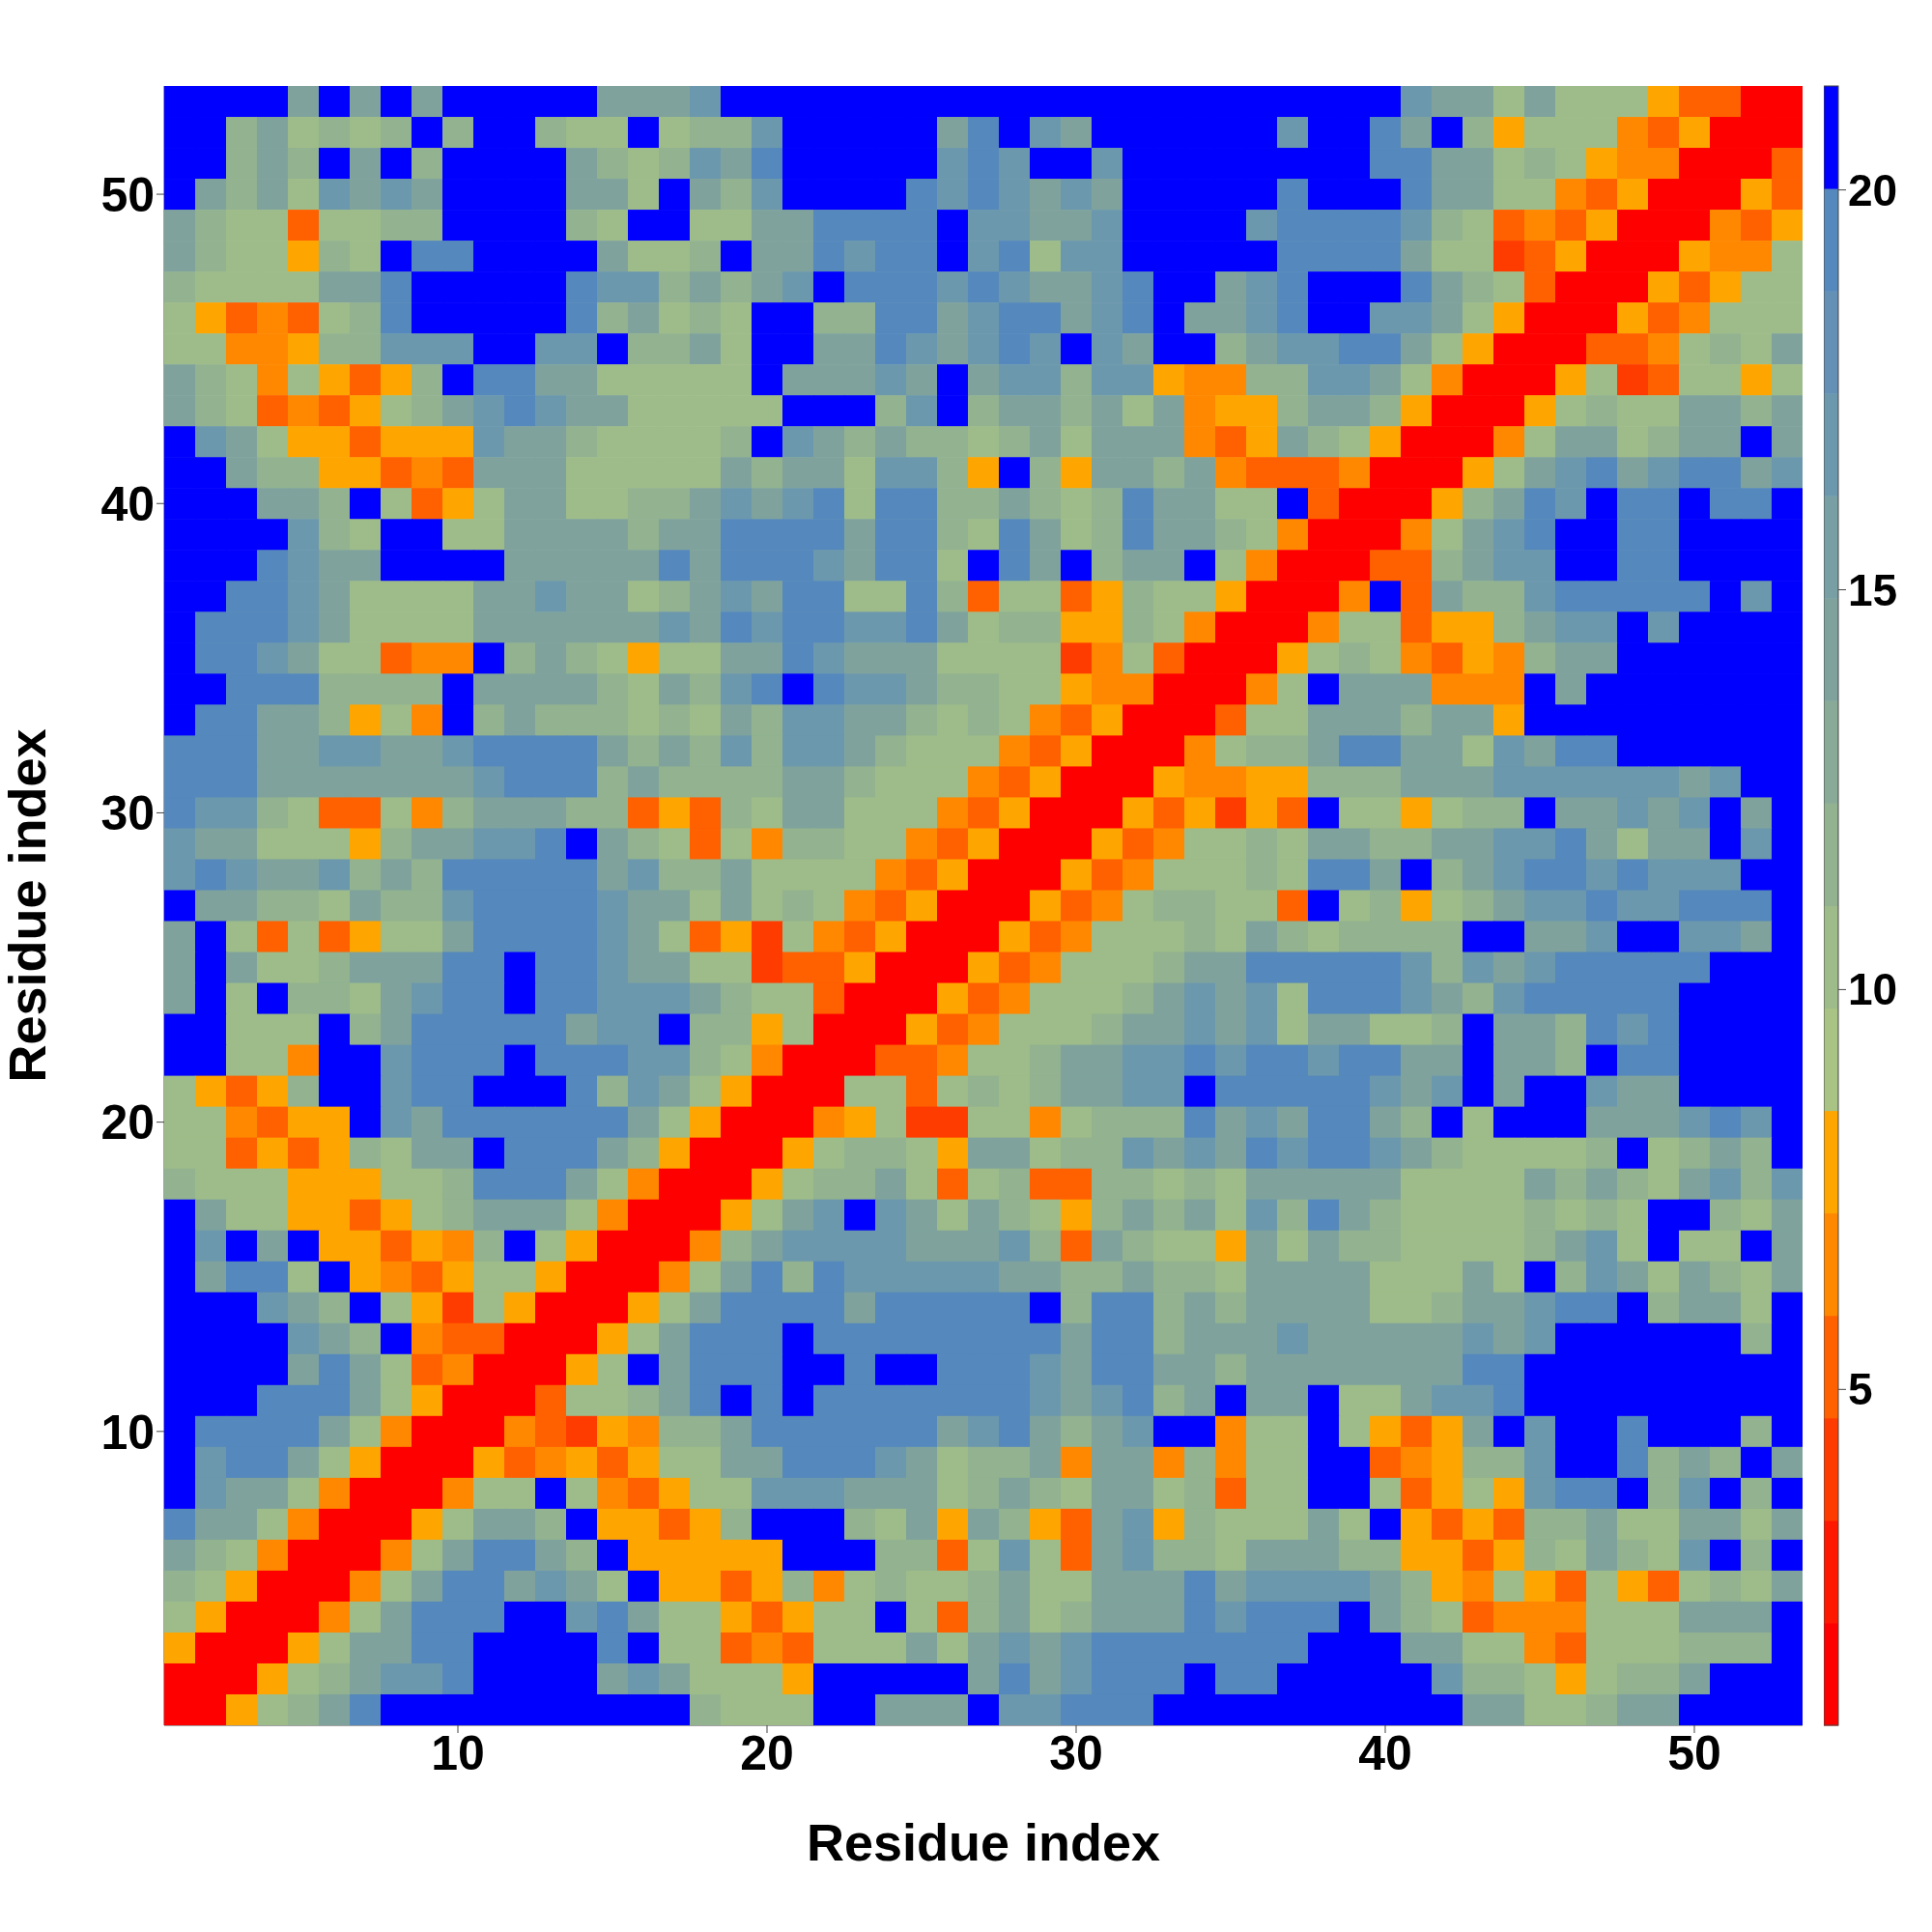 Image resolution: width=1932 pixels, height=1932 pixels. Describe the element at coordinates (127, 813) in the screenshot. I see `y-tick-label: 30` at that location.